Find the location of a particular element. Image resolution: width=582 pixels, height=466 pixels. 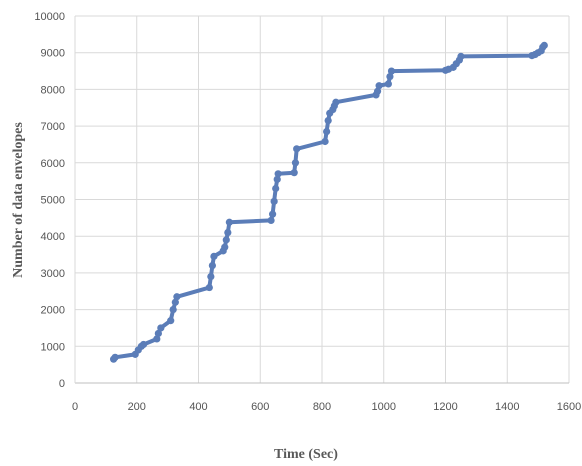

y-tick-3000: 3000 is located at coordinates (53, 274).